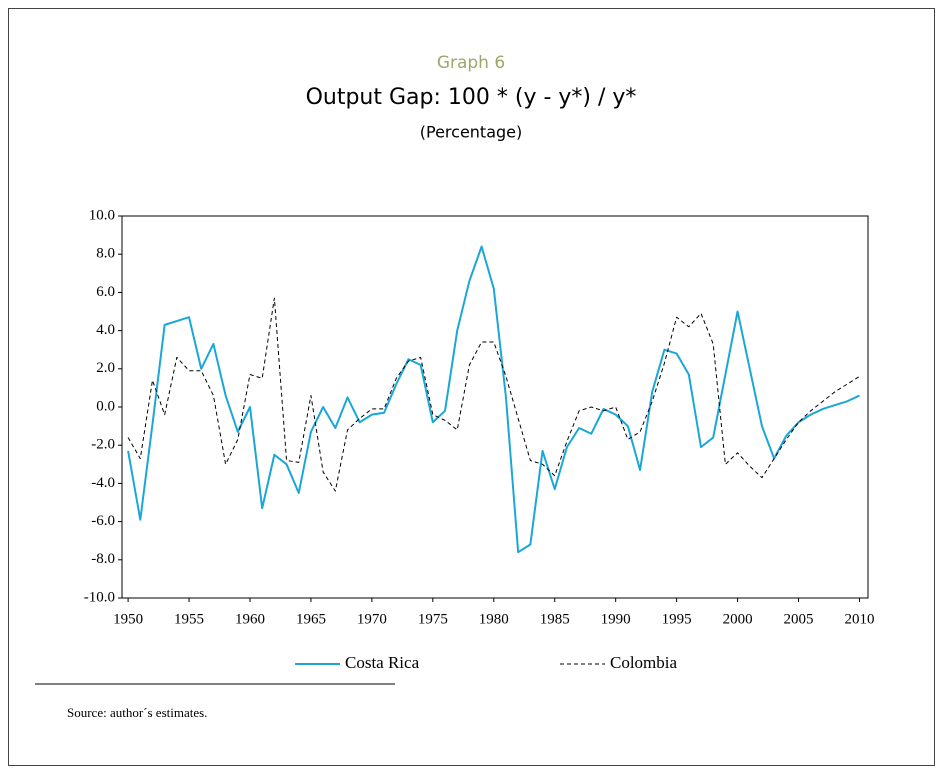 This screenshot has width=943, height=774. I want to click on chart-title: Output Gap: 100 * (y - y*) / y*, so click(471, 97).